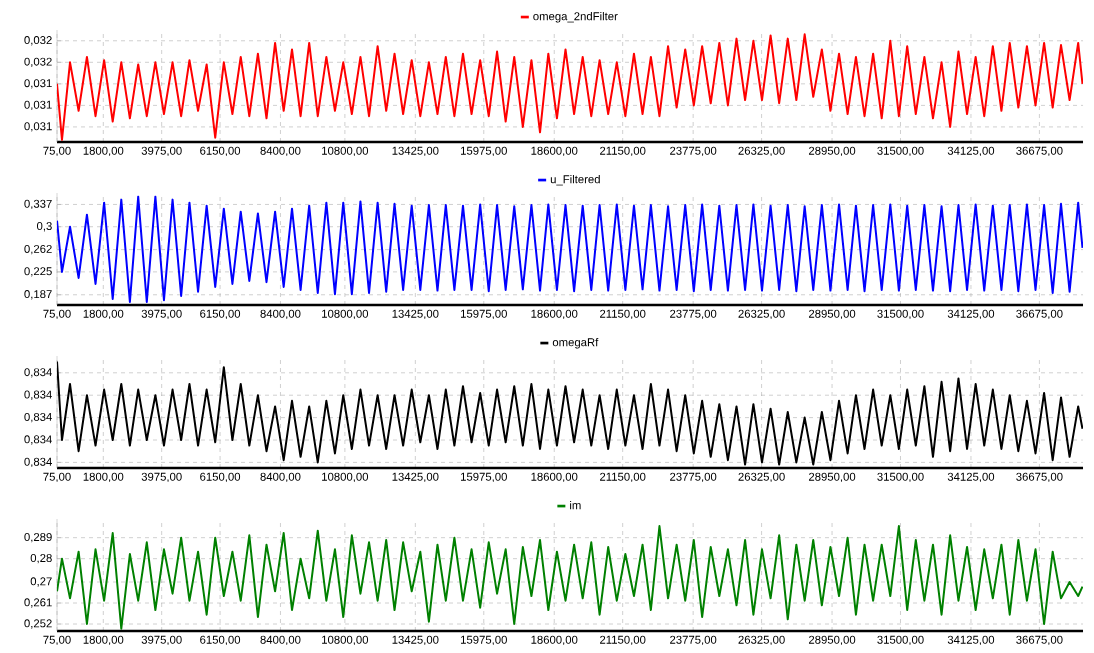 The image size is (1094, 653). What do you see at coordinates (38, 603) in the screenshot?
I see `y-tick-label: 0,261` at bounding box center [38, 603].